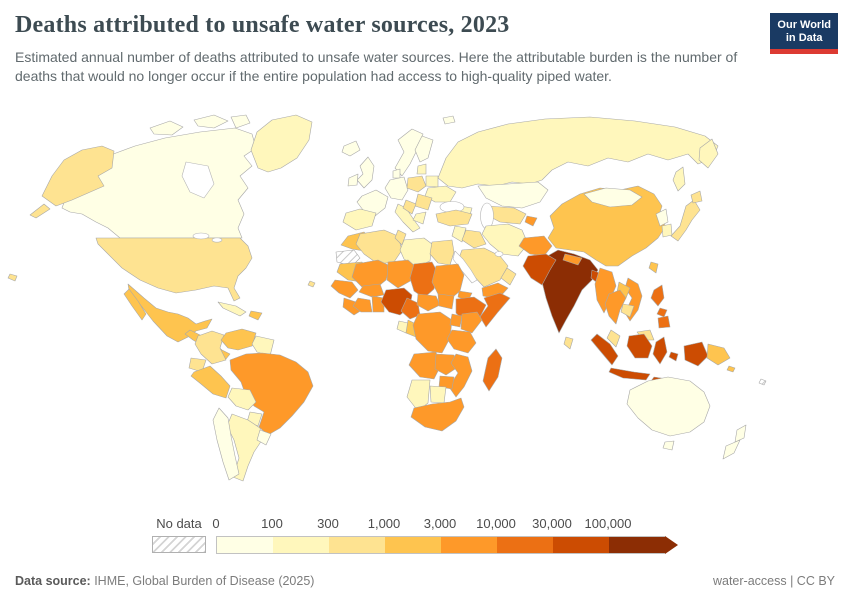 This screenshot has width=850, height=600. I want to click on country-taiwan, so click(653, 267).